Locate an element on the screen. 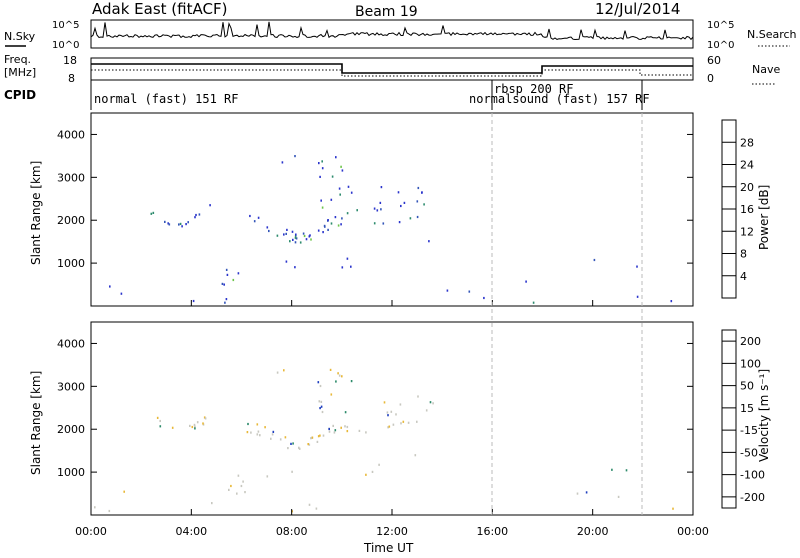  colorbar-tick-label: 200 is located at coordinates (750, 341).